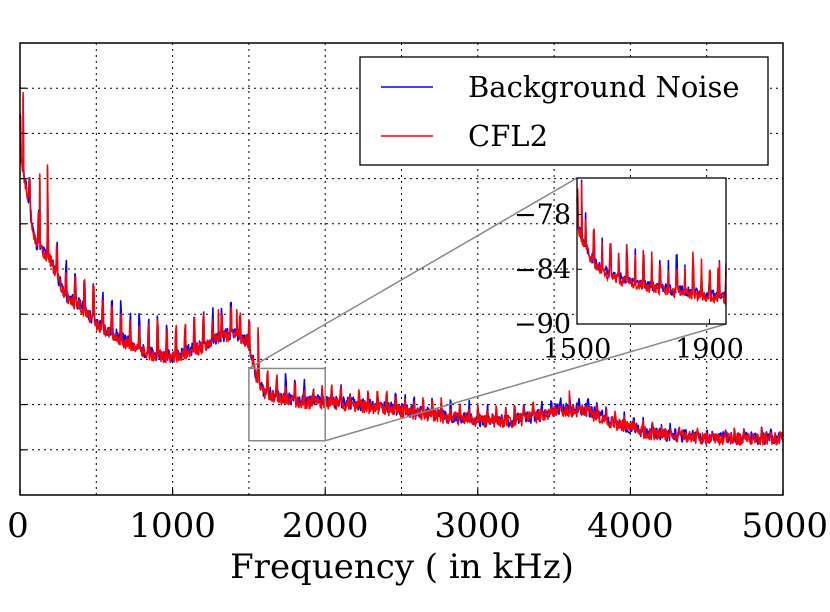  Describe the element at coordinates (604, 87) in the screenshot. I see `legend-label-background-noise: Background Noise` at that location.